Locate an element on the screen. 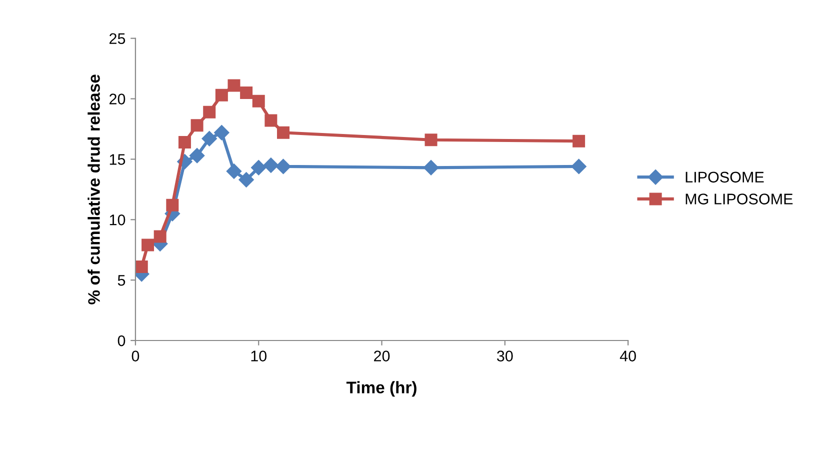  x-tick-label: 30 is located at coordinates (505, 356).